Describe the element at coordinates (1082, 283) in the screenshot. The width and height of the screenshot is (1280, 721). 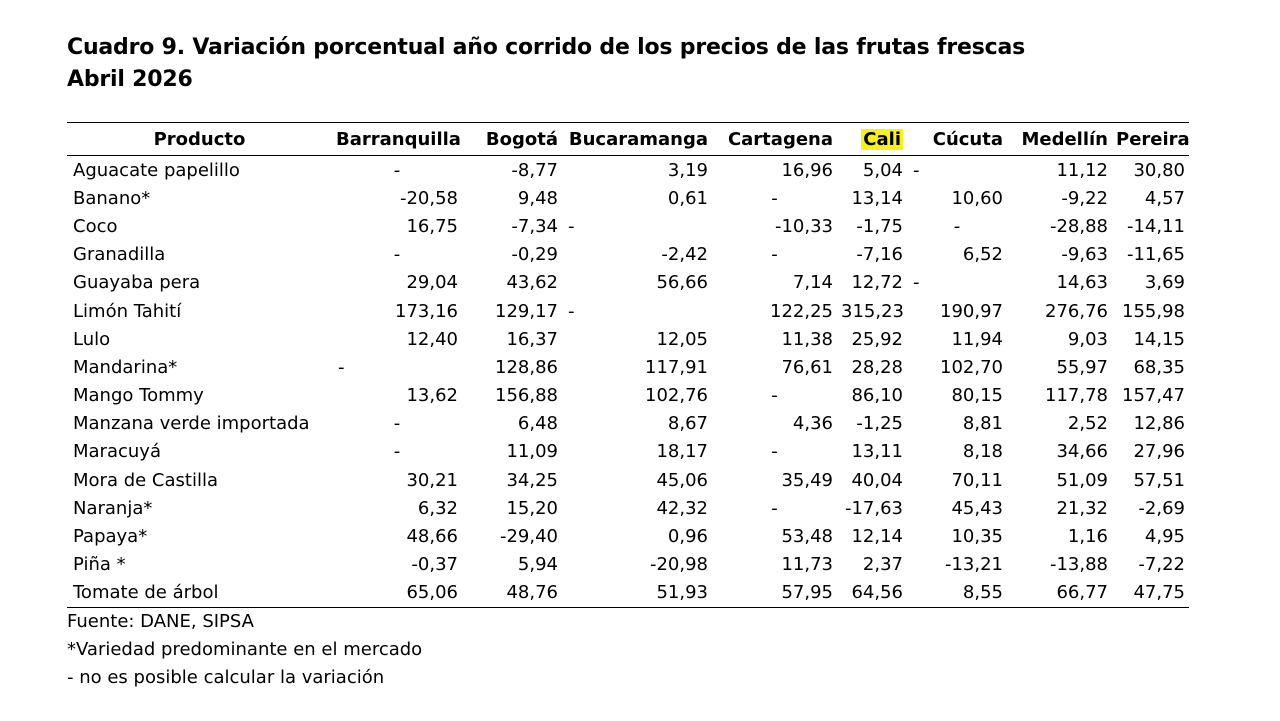
I see `value-cell: 14,63` at that location.